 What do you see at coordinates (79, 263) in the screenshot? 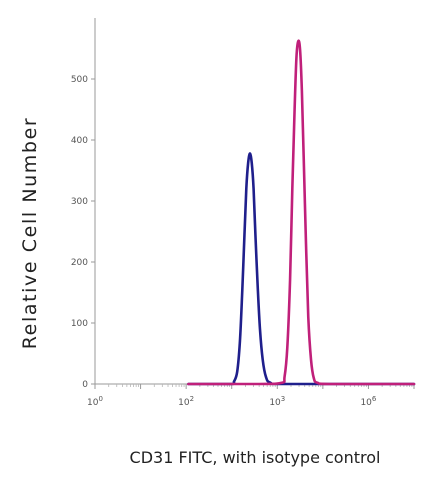
I see `y-tick-label: 200` at bounding box center [79, 263].